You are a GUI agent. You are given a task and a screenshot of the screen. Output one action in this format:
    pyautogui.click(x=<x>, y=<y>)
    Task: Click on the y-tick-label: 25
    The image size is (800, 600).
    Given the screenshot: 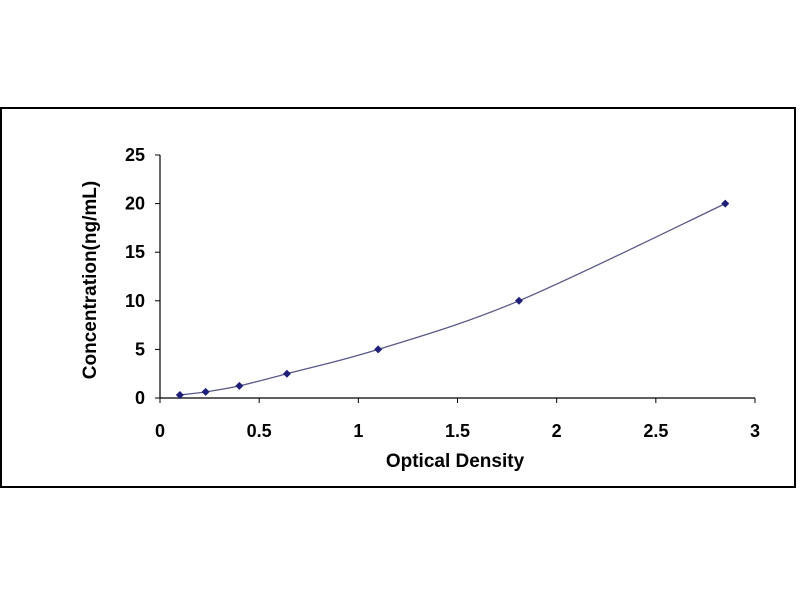 What is the action you would take?
    pyautogui.click(x=135, y=155)
    